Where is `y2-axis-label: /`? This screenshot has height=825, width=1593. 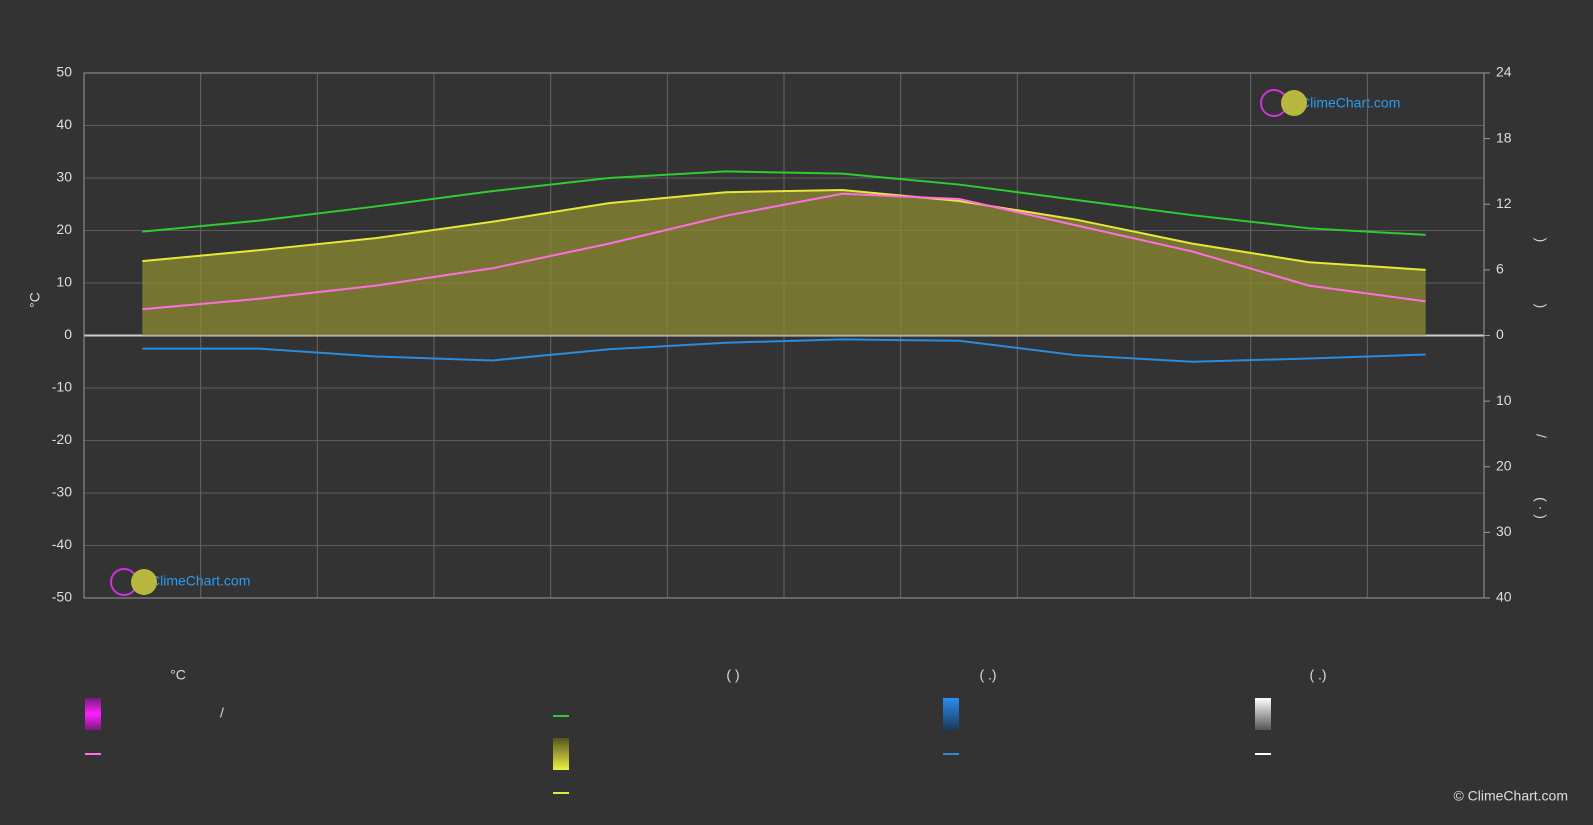 y2-axis-label: / is located at coordinates (1541, 436).